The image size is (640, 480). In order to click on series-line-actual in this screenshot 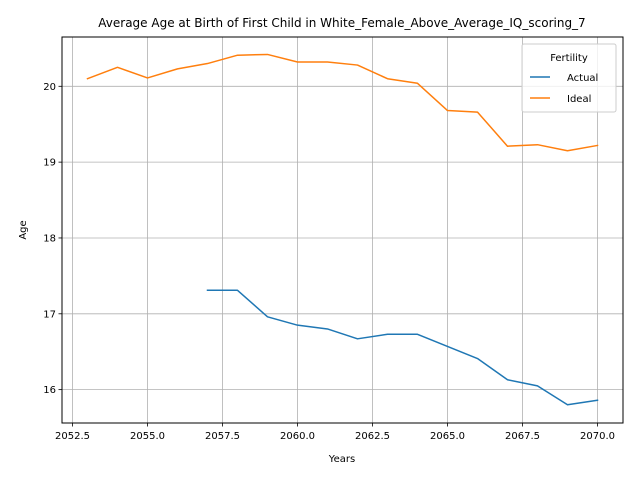, I will do `click(402, 347)`.